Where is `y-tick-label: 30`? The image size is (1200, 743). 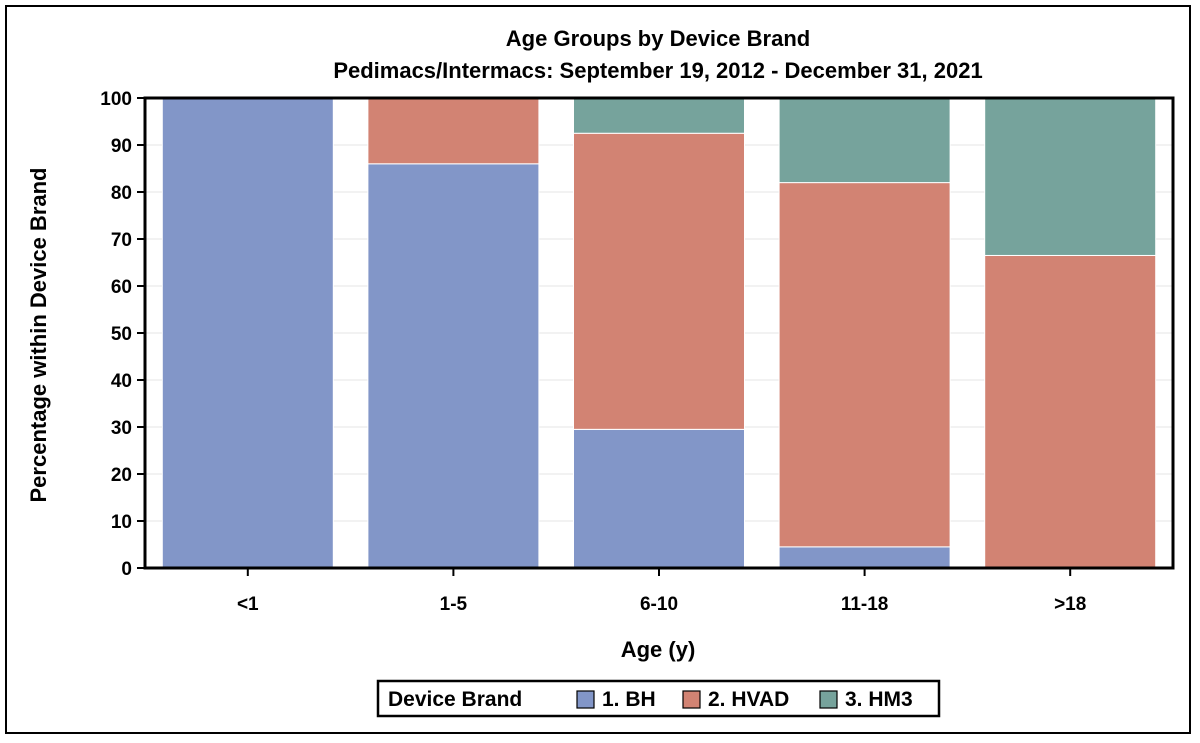
y-tick-label: 30 is located at coordinates (121, 428).